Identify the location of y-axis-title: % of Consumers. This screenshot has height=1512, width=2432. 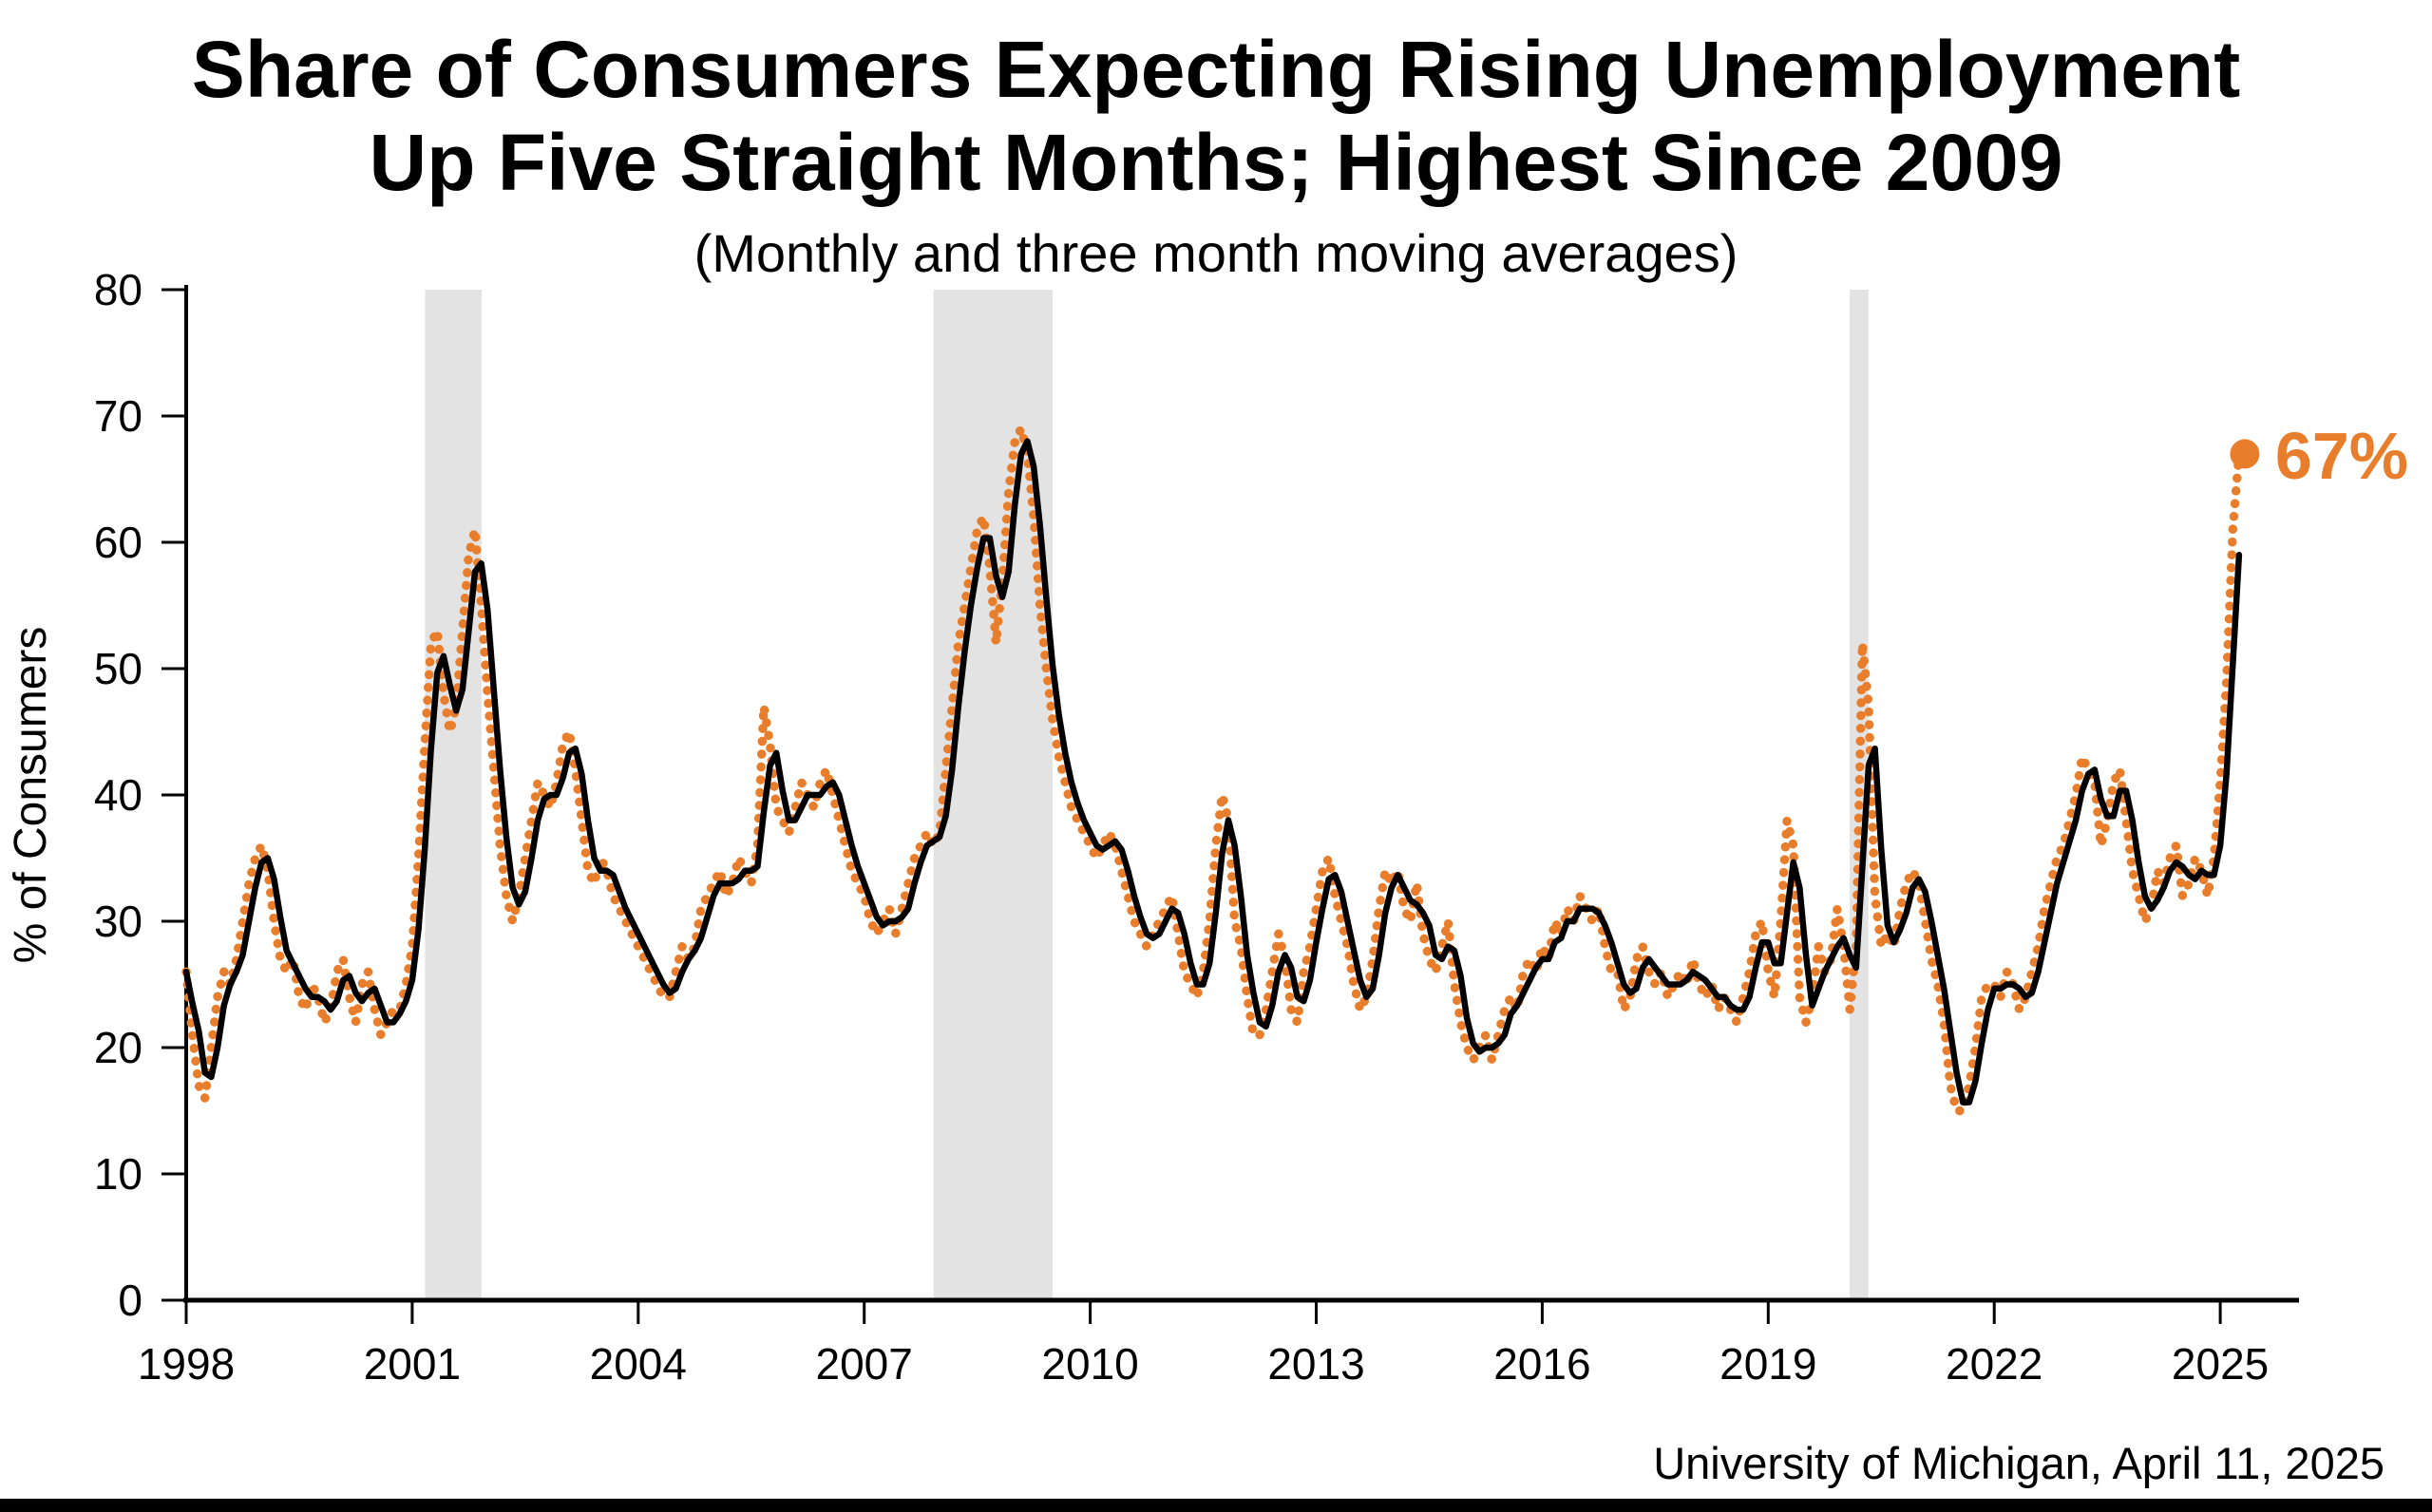
(31, 795).